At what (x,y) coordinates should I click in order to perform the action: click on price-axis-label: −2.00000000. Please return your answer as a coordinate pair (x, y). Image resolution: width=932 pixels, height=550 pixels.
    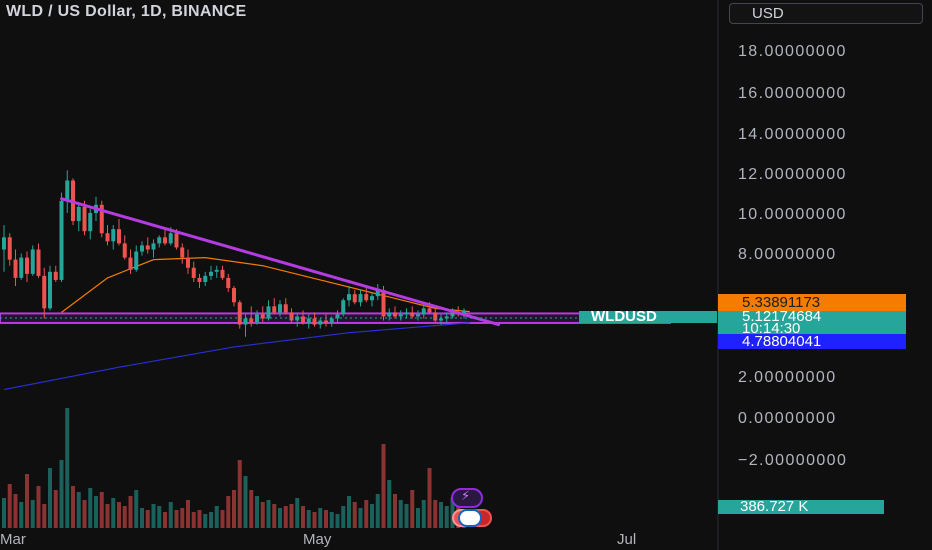
    Looking at the image, I should click on (793, 460).